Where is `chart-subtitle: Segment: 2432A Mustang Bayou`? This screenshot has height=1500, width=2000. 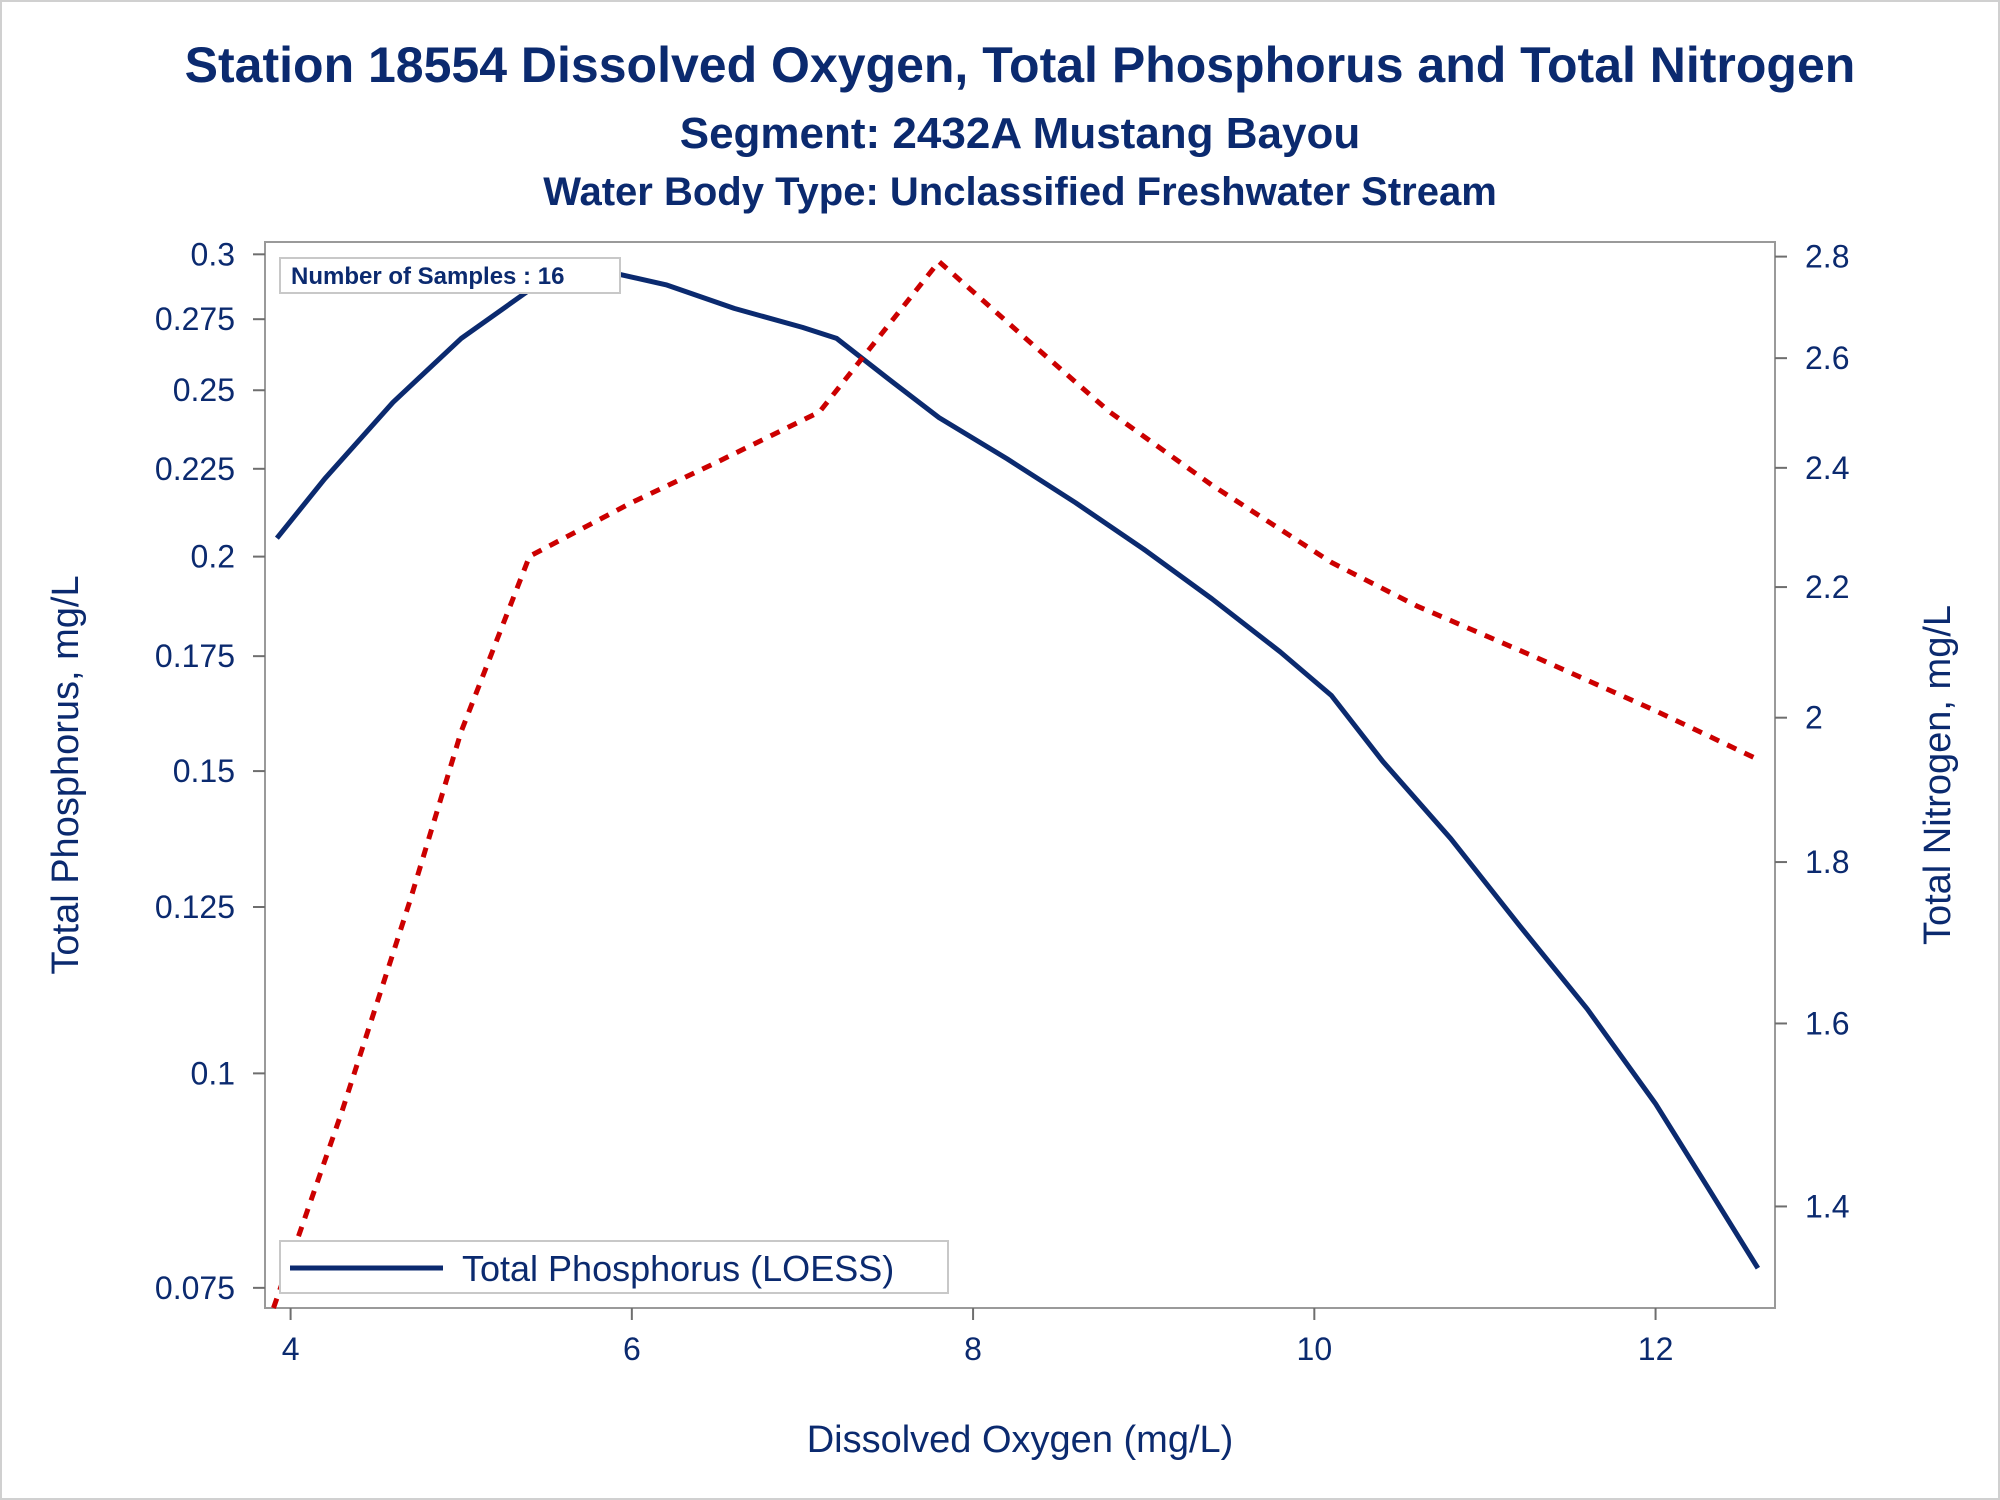
chart-subtitle: Segment: 2432A Mustang Bayou is located at coordinates (1020, 133).